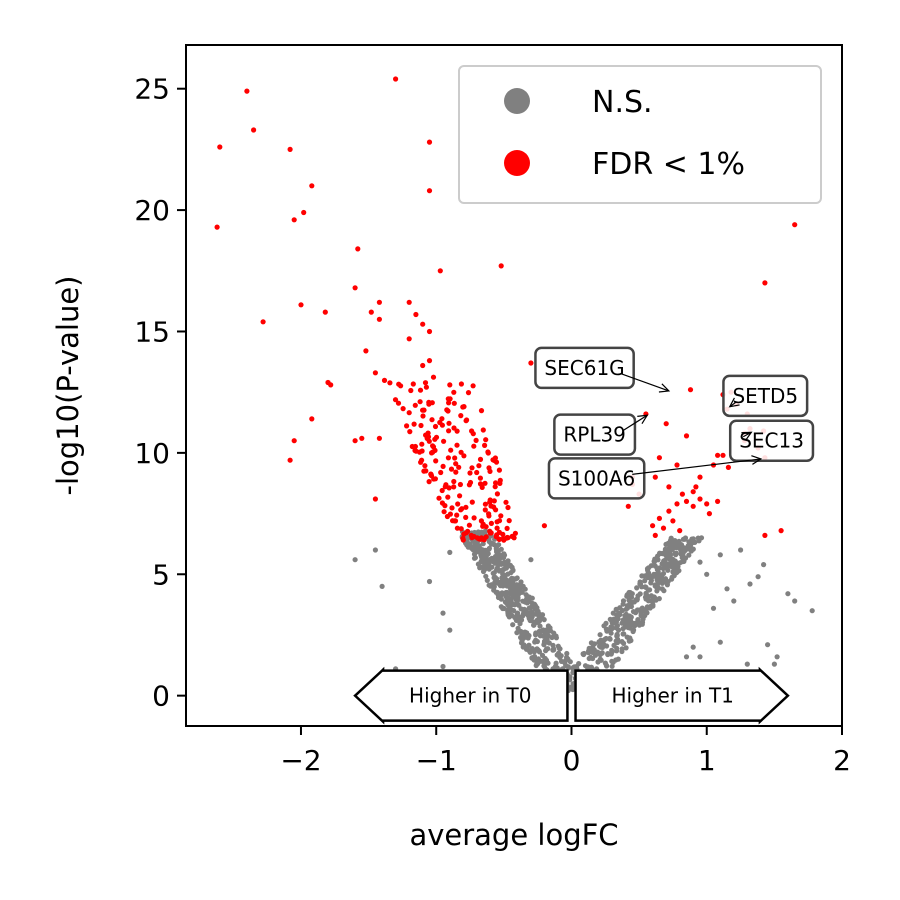  Describe the element at coordinates (682, 695) in the screenshot. I see `direction-arrow-t1: Higher in T1` at that location.